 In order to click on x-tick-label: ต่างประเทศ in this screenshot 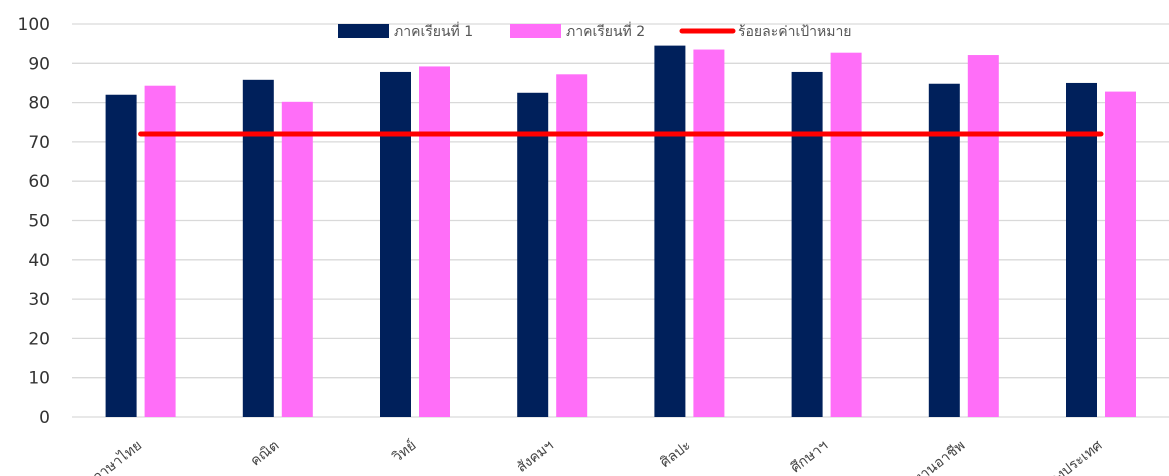, I will do `click(1073, 456)`.